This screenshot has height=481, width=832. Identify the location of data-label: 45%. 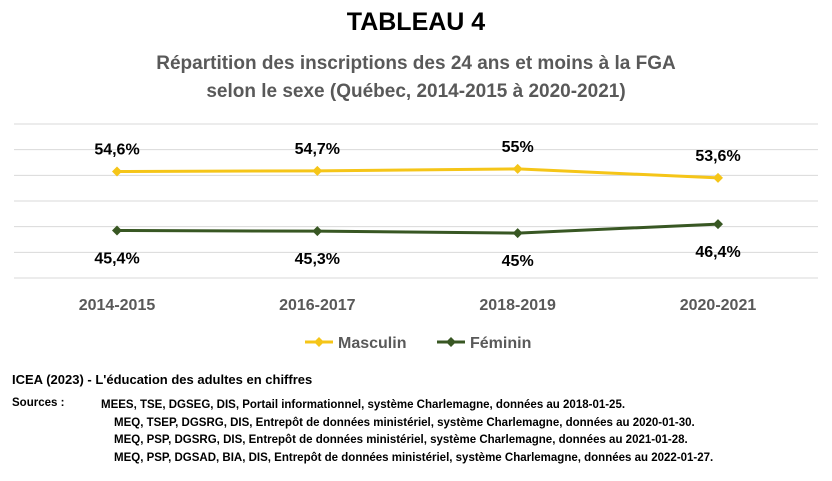
(518, 261).